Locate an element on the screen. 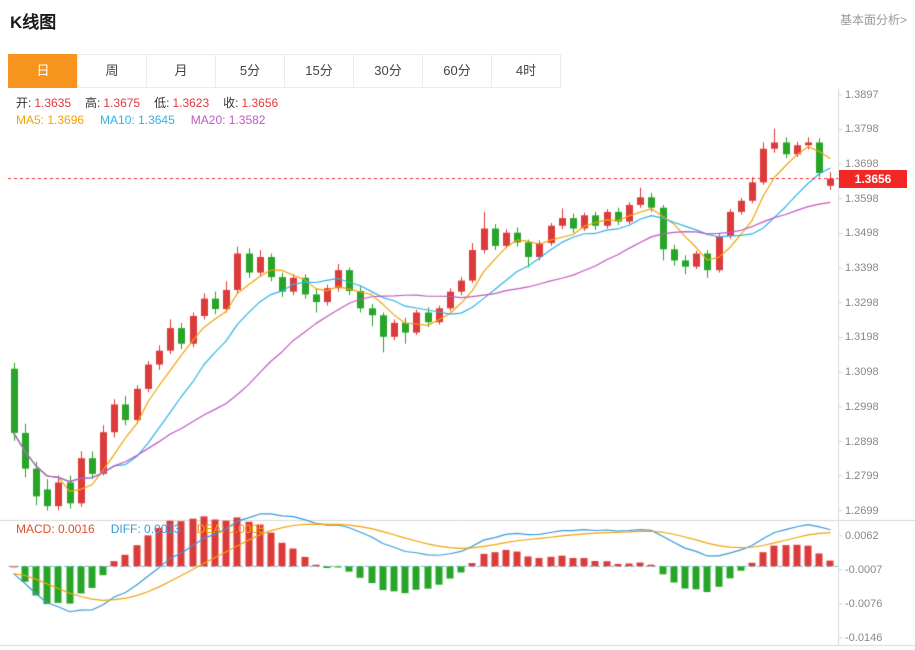 This screenshot has width=915, height=650. tab-5分: 5分 is located at coordinates (250, 71).